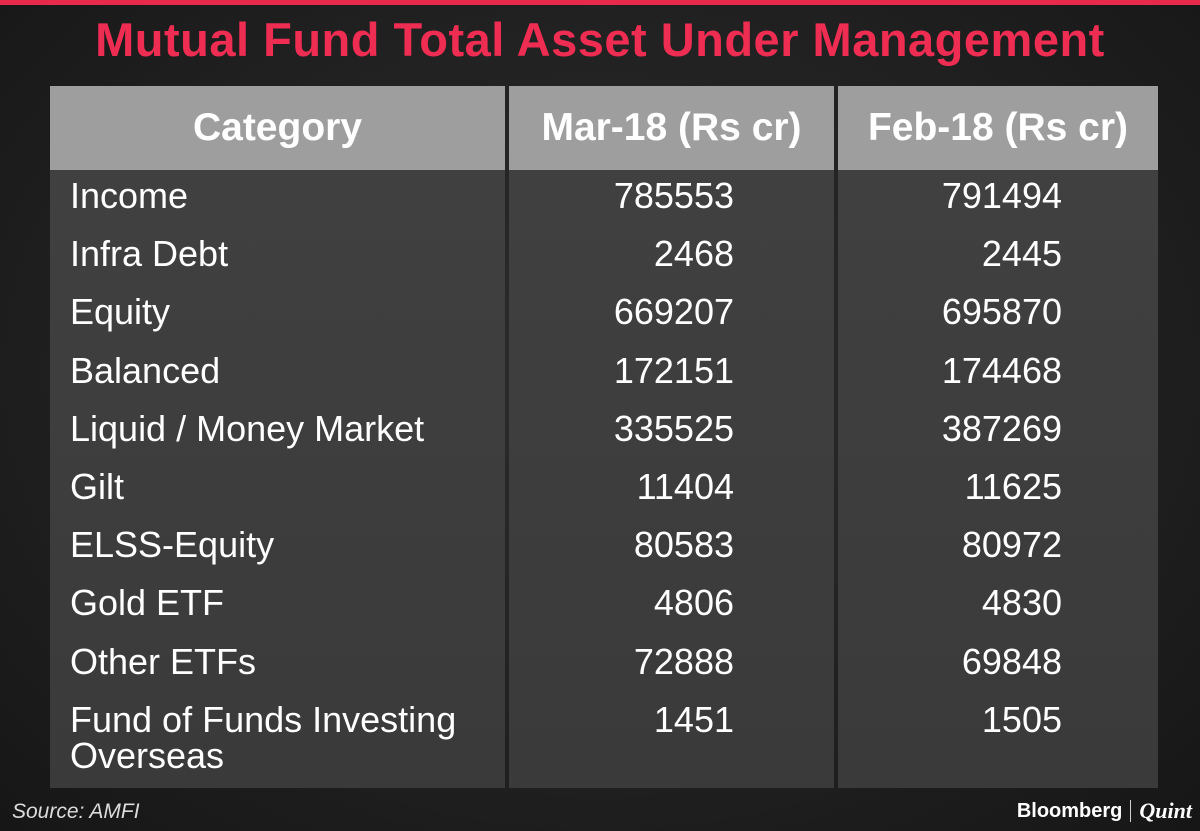  Describe the element at coordinates (673, 195) in the screenshot. I see `row-value-mar18: 785553` at that location.